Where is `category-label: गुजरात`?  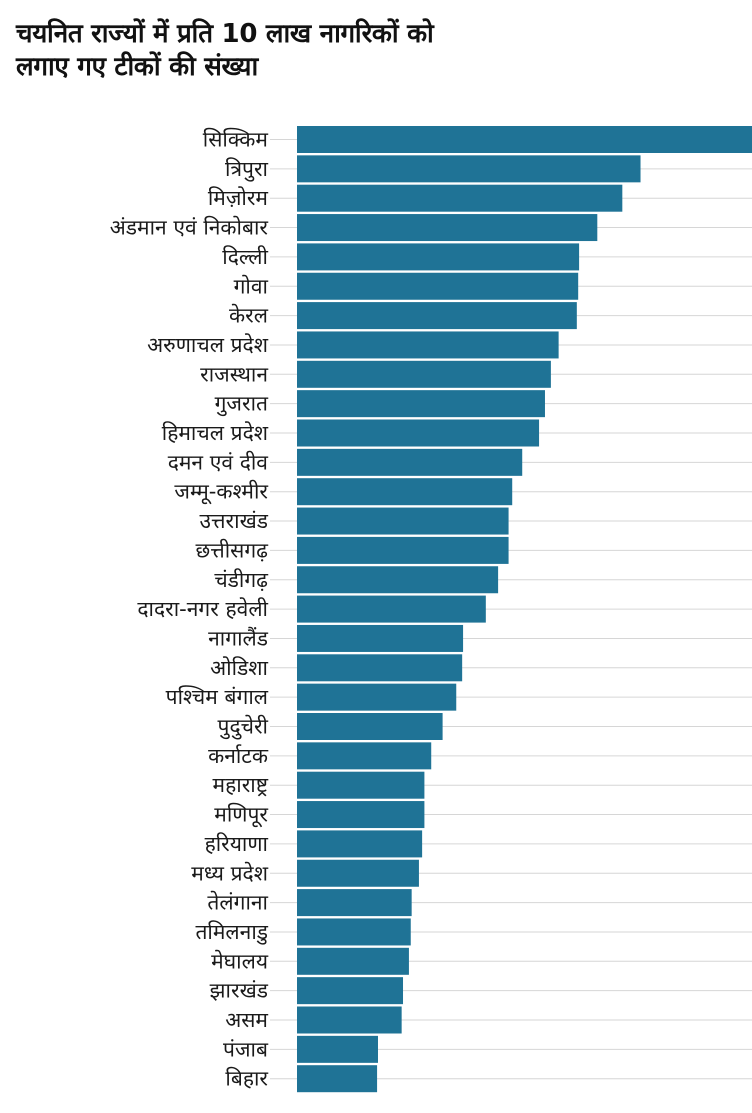
category-label: गुजरात is located at coordinates (242, 404).